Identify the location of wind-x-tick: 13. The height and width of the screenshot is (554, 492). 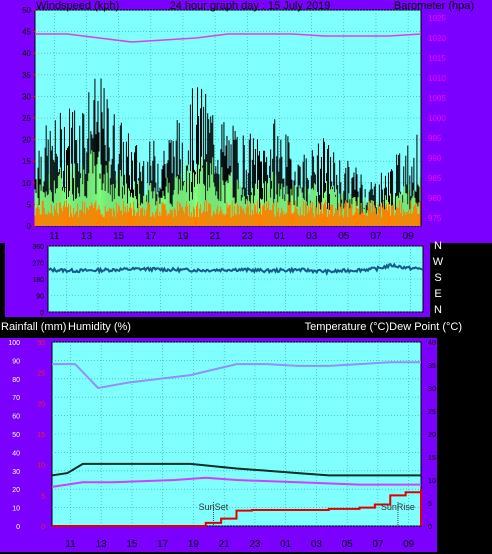
(87, 236).